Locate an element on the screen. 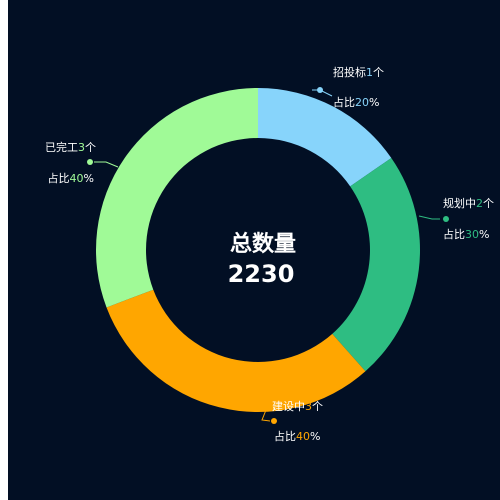 The image size is (500, 500). slice-label-name-1: 规划中2个 is located at coordinates (468, 203).